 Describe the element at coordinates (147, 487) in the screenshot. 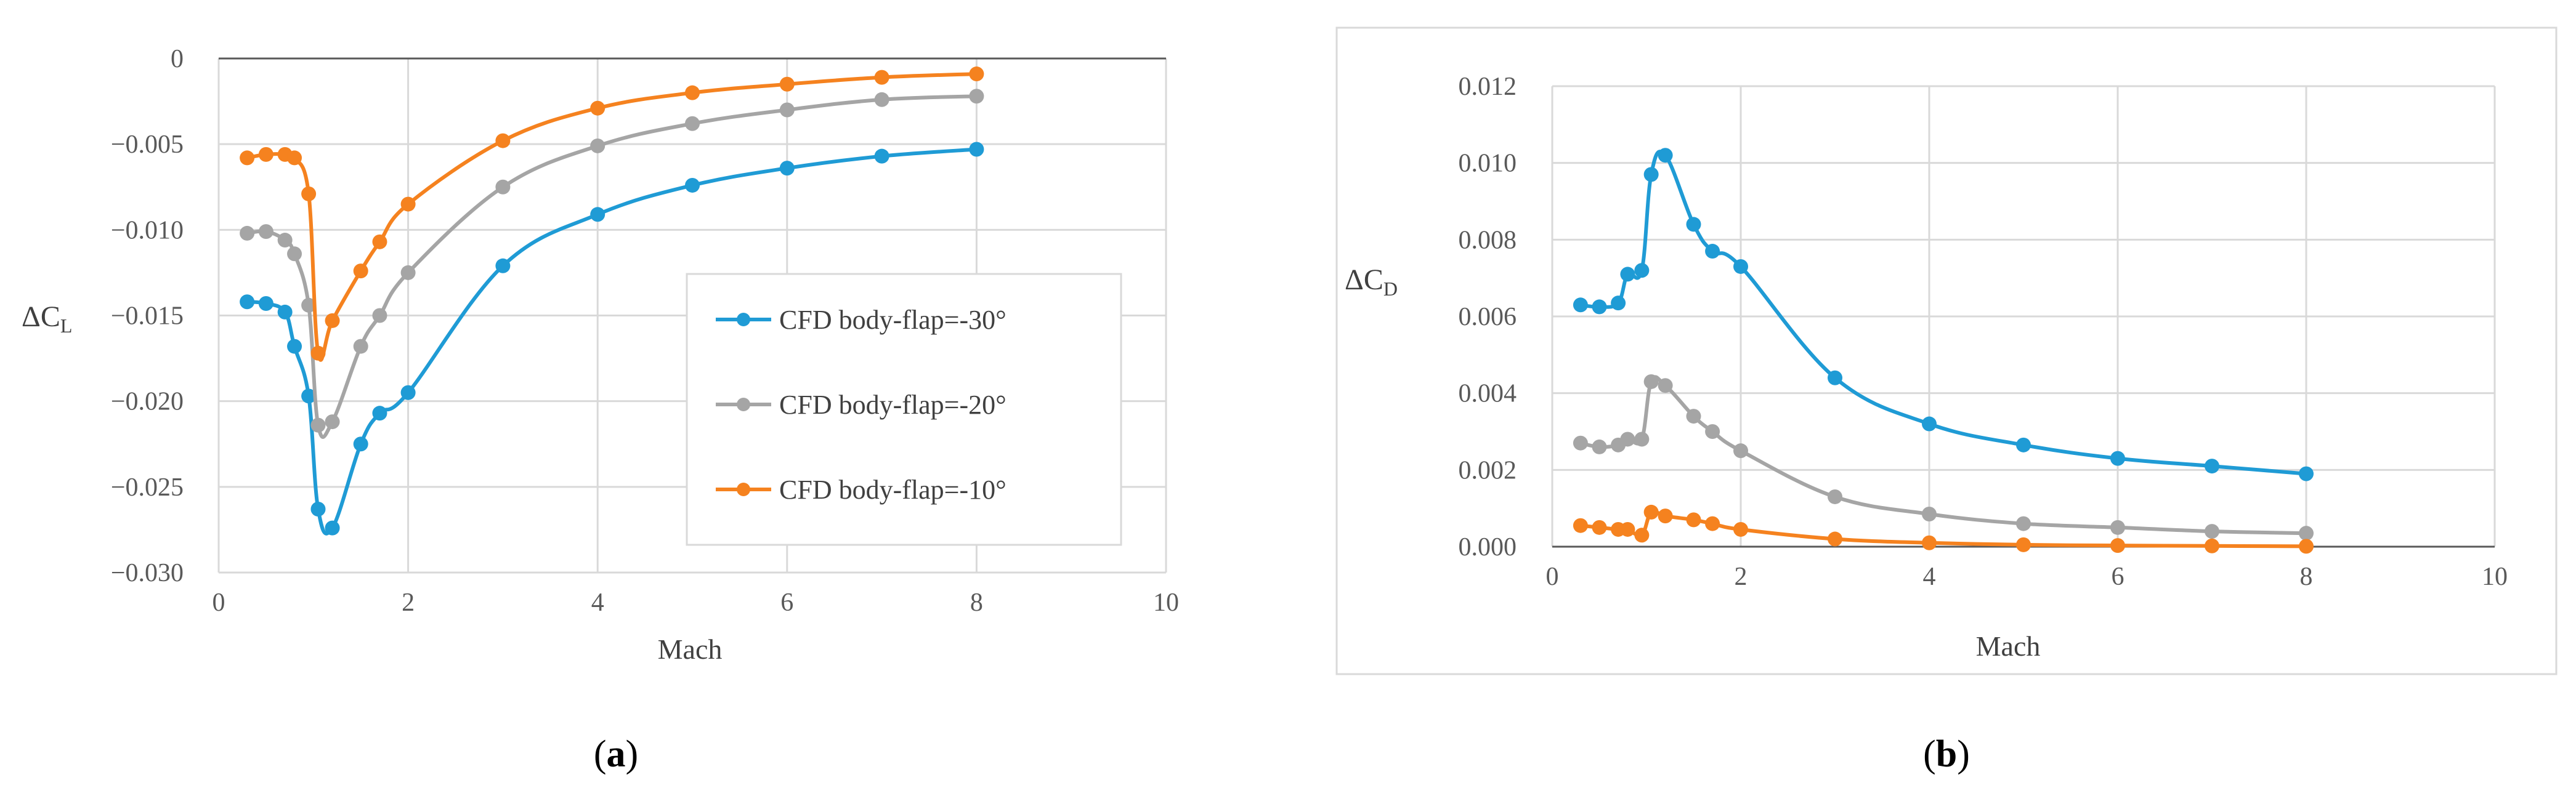

I see `chart-a-y-tick-5: −0.025` at that location.